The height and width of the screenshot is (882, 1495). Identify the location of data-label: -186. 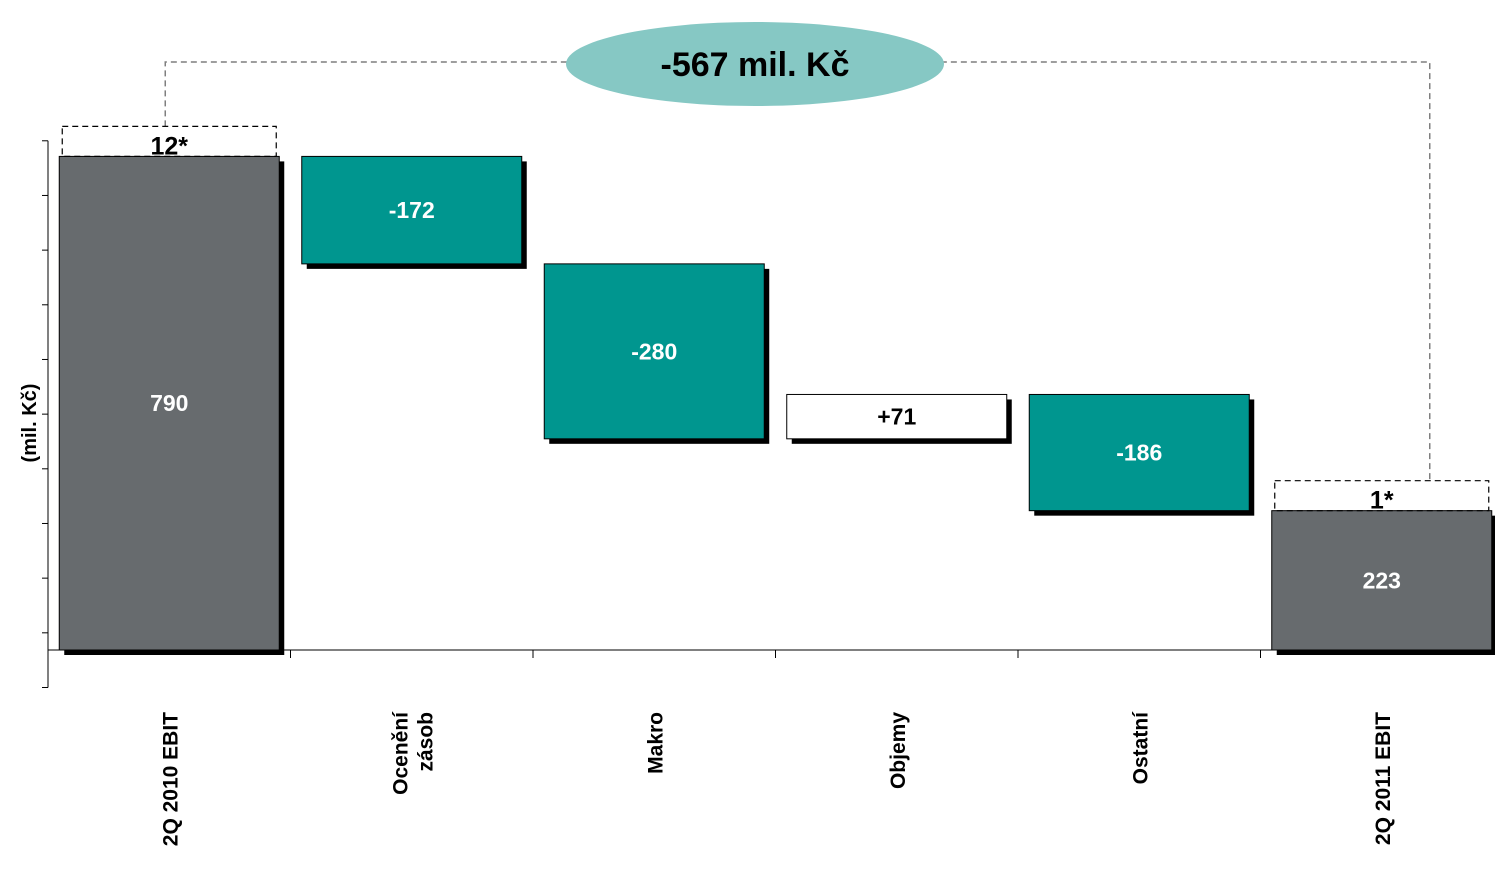
(1139, 453).